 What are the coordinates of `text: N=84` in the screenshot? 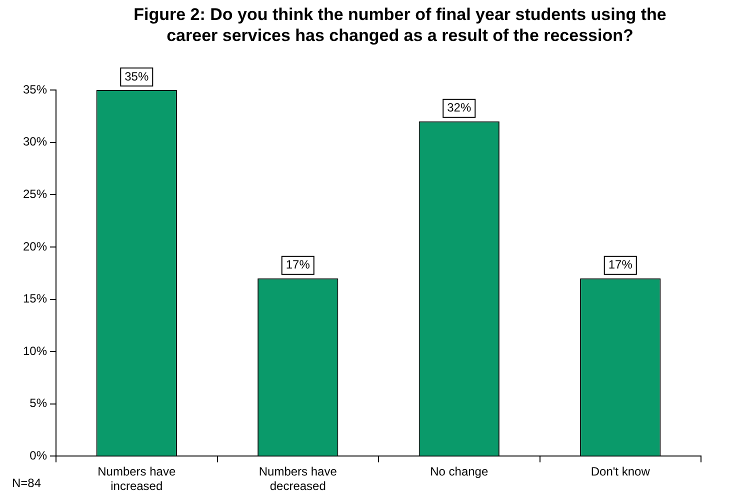 It's located at (27, 483).